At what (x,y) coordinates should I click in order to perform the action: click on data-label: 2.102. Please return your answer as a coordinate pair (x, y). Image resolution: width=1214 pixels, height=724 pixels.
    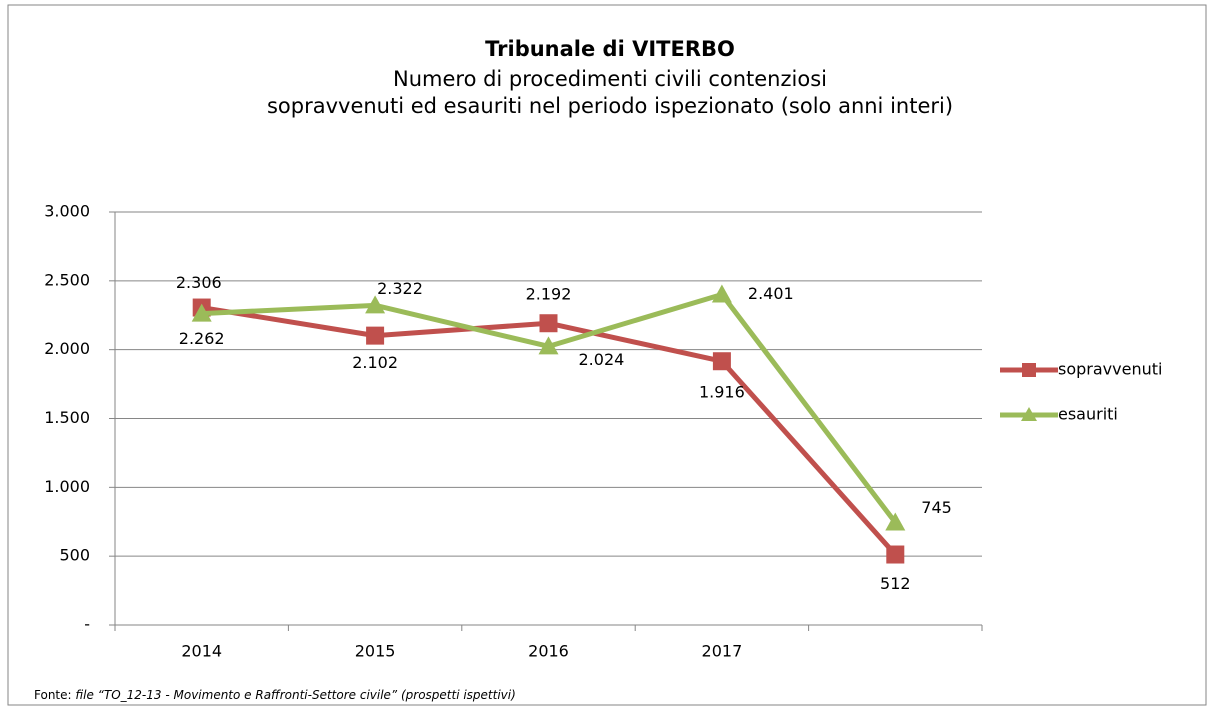
    Looking at the image, I should click on (375, 362).